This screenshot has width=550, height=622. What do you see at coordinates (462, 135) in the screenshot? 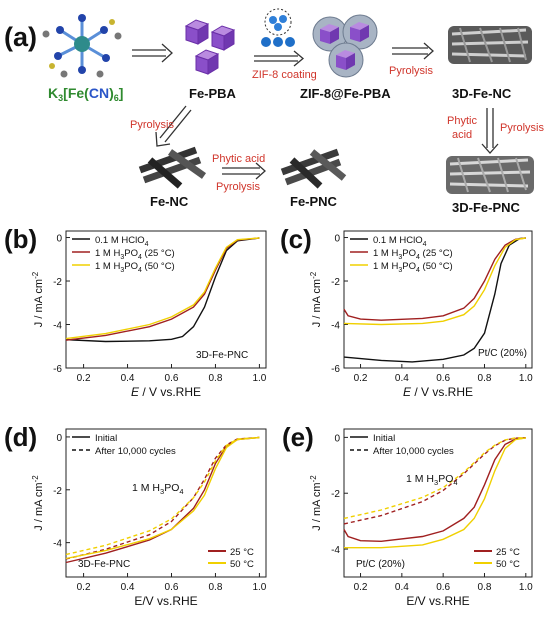
I see `phytic-label-right-2: acid` at bounding box center [462, 135].